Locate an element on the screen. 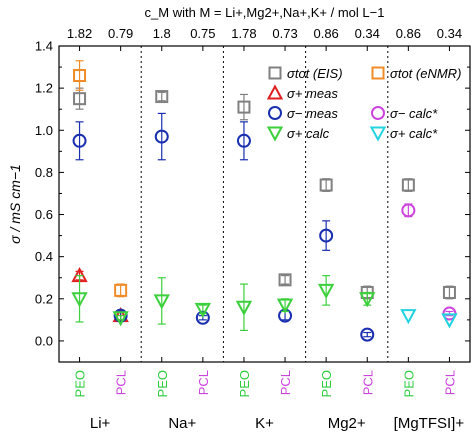 The height and width of the screenshot is (437, 474). legend-label: σ− meas is located at coordinates (312, 113).